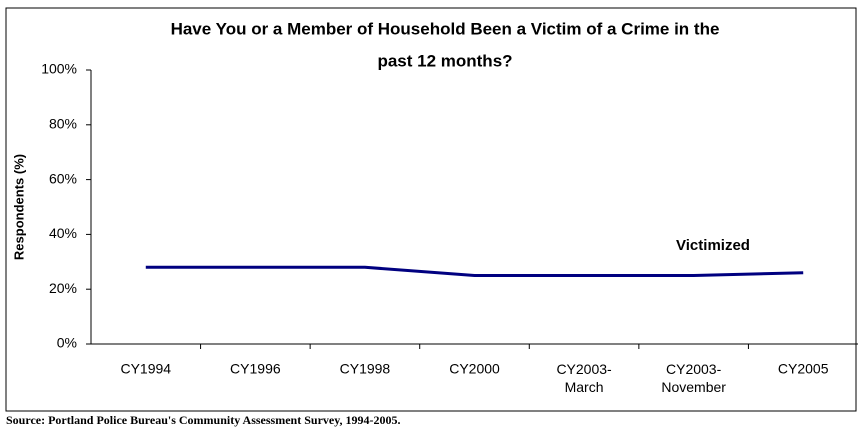 The image size is (862, 429). What do you see at coordinates (63, 233) in the screenshot?
I see `y-tick-label: 40%` at bounding box center [63, 233].